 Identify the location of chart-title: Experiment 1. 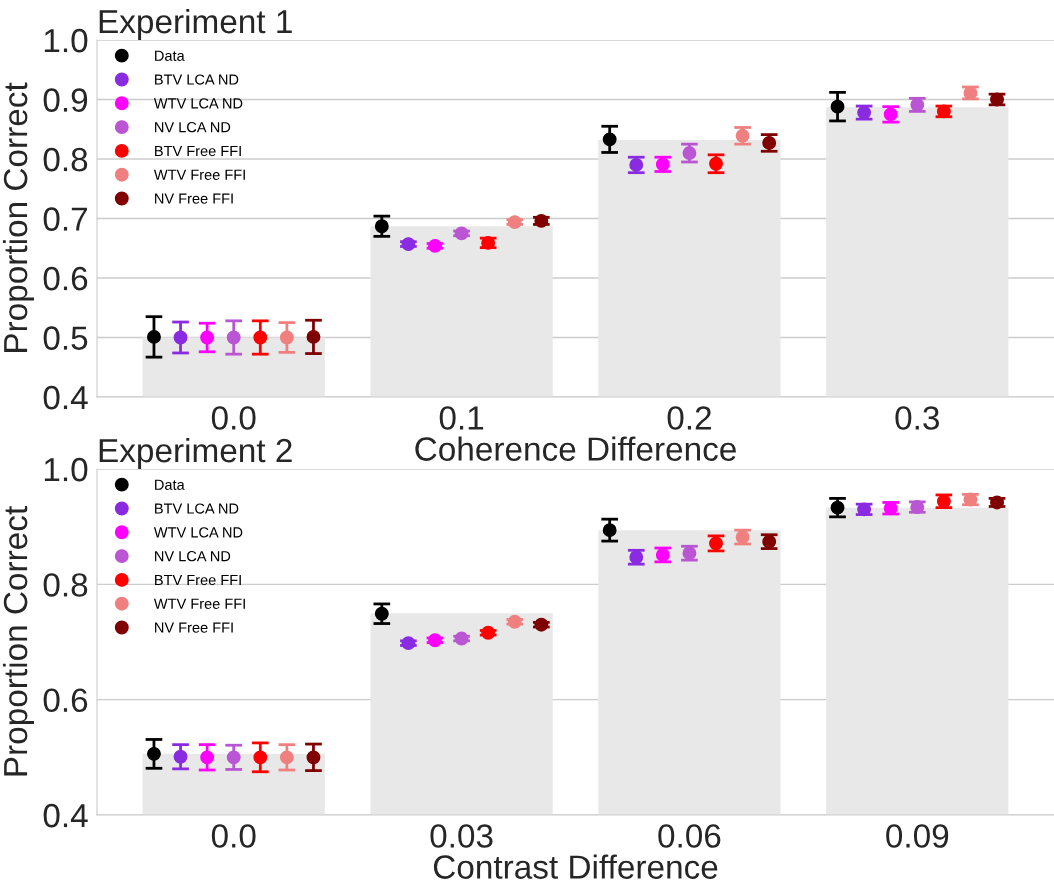
(195, 24).